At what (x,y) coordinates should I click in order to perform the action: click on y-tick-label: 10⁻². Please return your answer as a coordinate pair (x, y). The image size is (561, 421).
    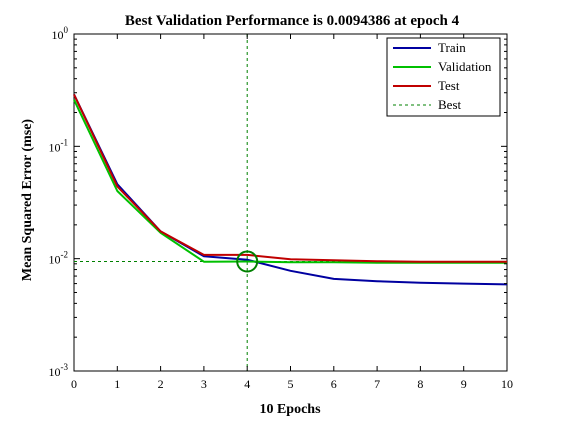
    Looking at the image, I should click on (59, 258).